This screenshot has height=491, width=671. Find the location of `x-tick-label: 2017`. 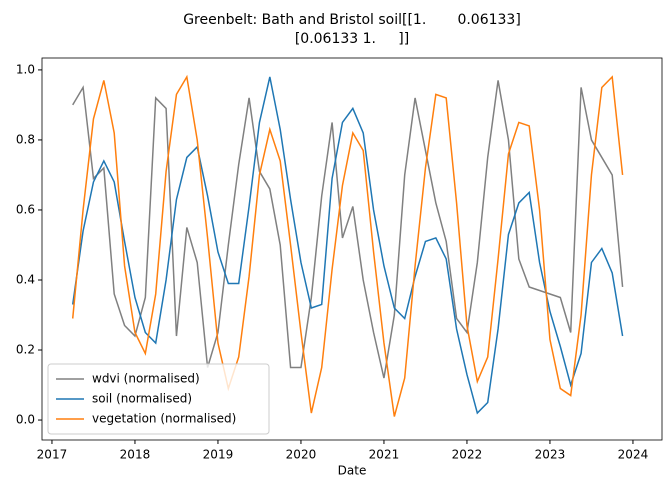

x-tick-label: 2017 is located at coordinates (52, 455).